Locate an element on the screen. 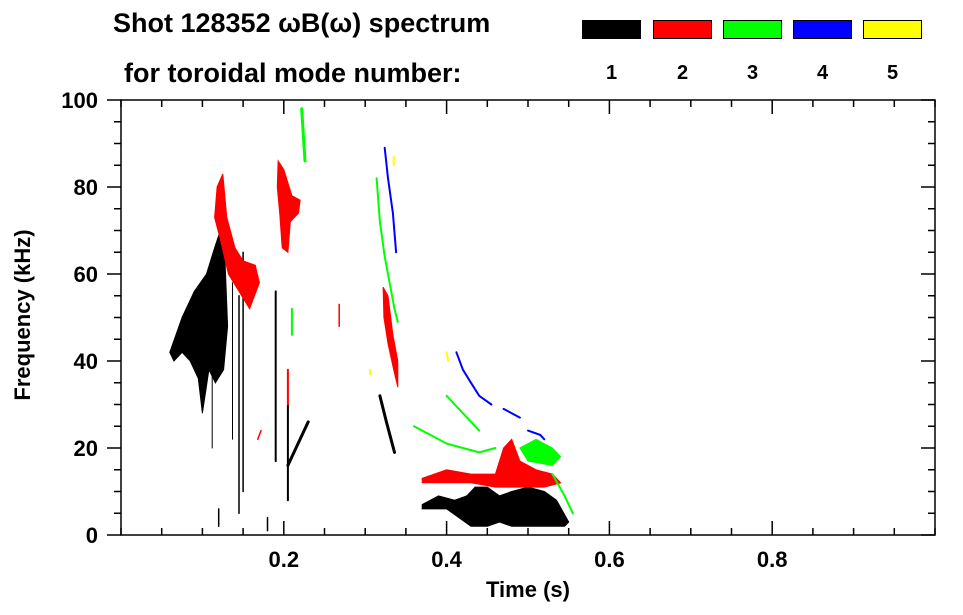 This screenshot has width=963, height=615. y-tick-label: 80 is located at coordinates (86, 187).